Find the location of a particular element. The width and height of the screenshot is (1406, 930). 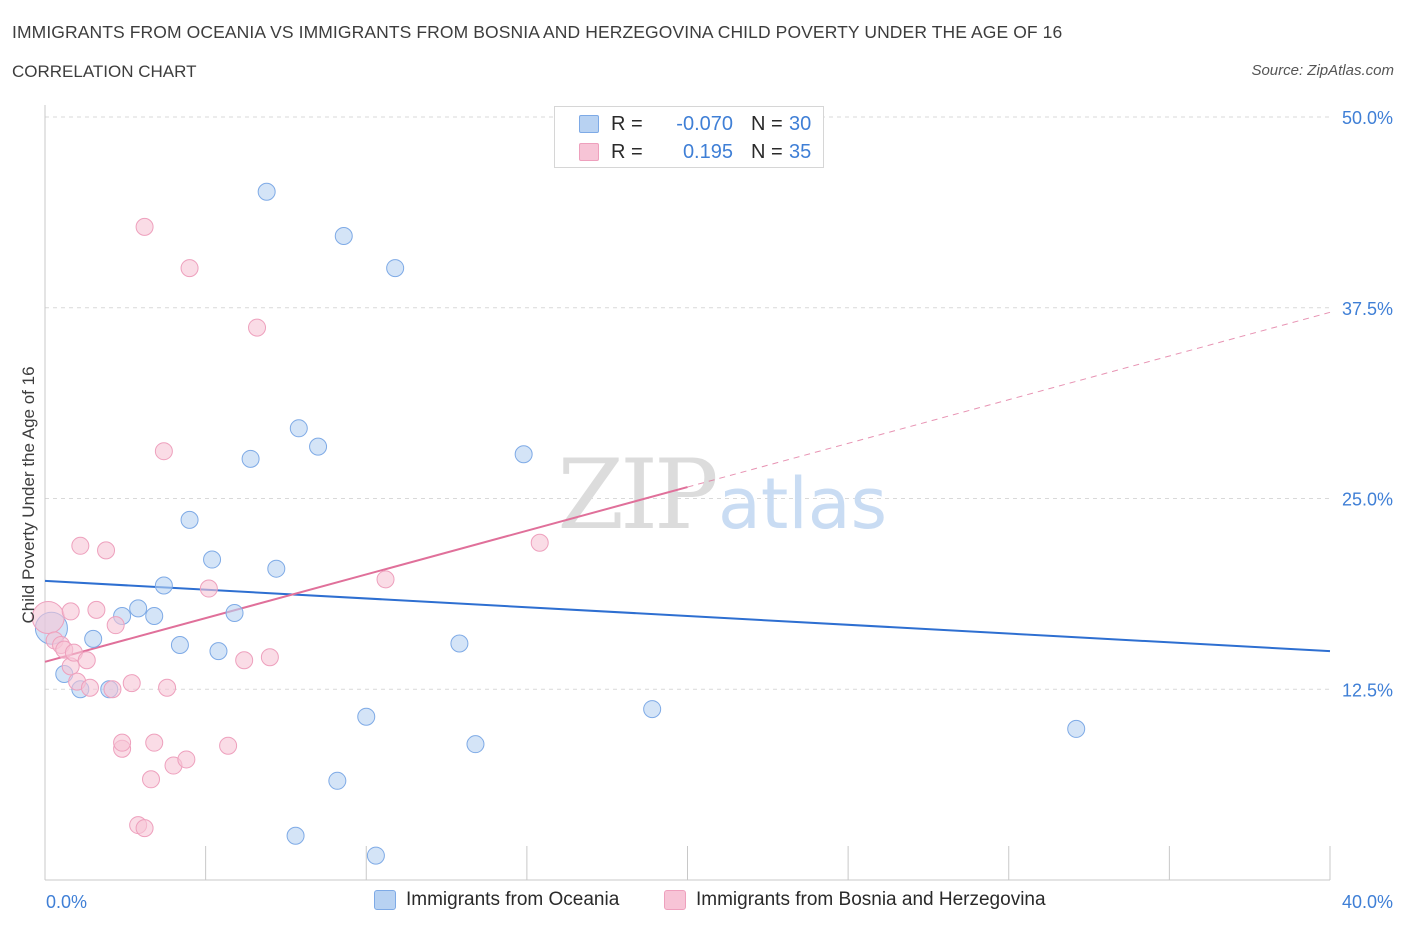

legend-item-bosnia: Immigrants from Bosnia and Herzegovina is located at coordinates (855, 900).